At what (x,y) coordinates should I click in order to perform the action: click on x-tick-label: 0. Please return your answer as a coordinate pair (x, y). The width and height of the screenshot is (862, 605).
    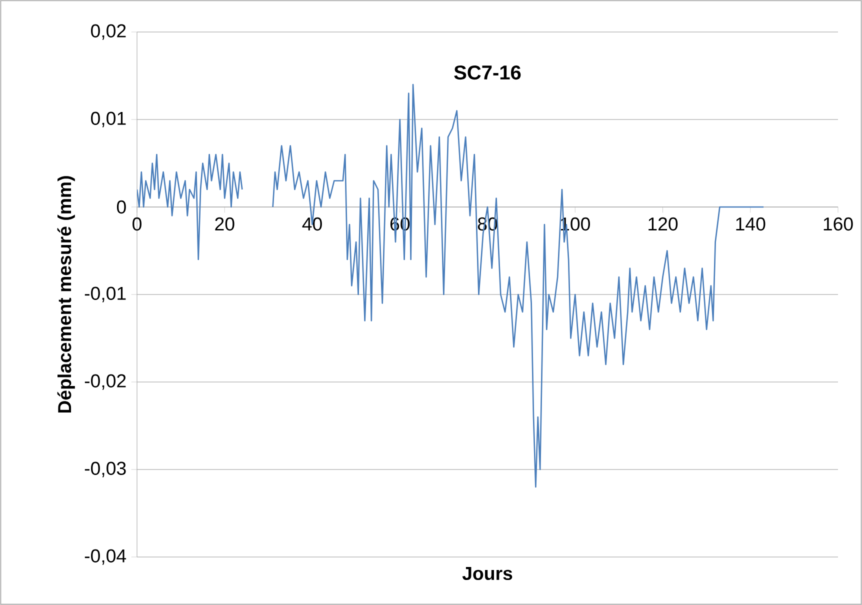
    Looking at the image, I should click on (137, 224).